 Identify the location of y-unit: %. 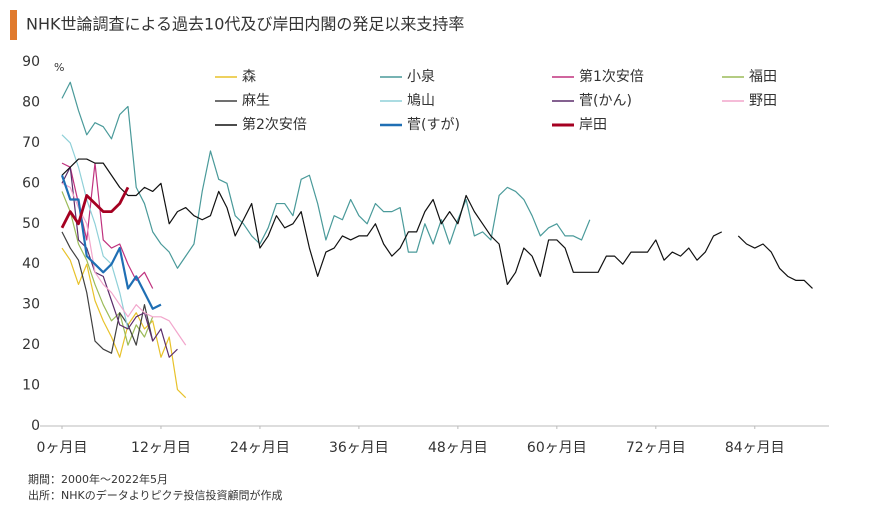
(59, 67).